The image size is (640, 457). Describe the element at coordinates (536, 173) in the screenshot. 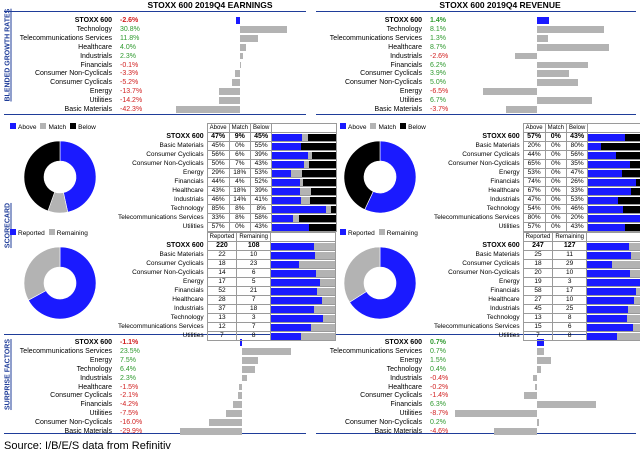

I see `table-row: Energy 53% 0% 47%` at that location.